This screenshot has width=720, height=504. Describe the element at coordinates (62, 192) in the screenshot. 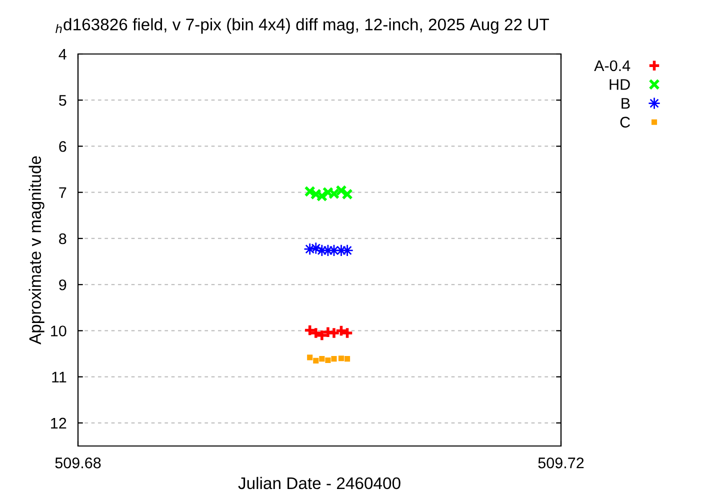

I see `y-tick-label: 7` at that location.